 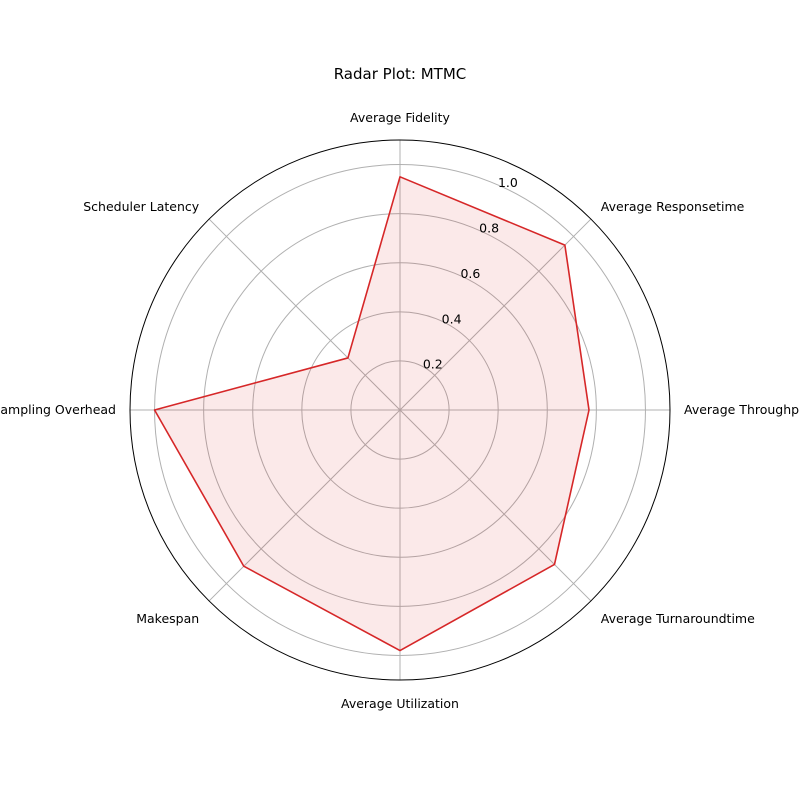 I want to click on radial-tick-label: 0.6, so click(x=470, y=273).